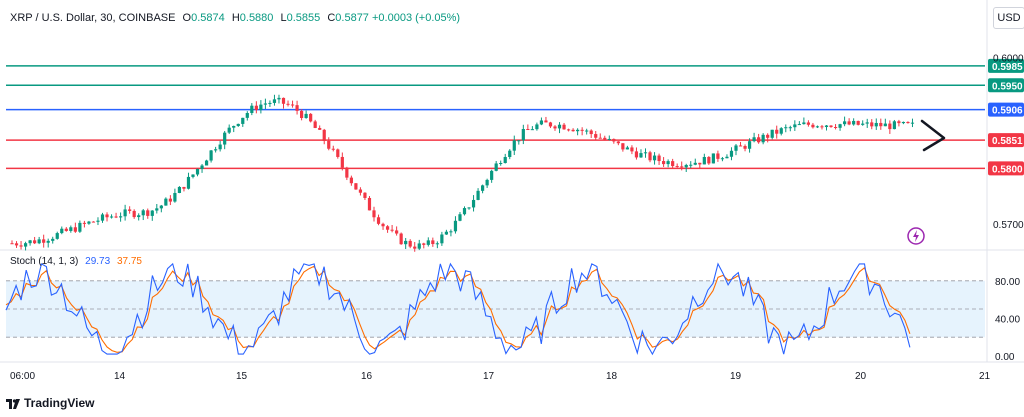  I want to click on footer-brand: TradingView, so click(59, 403).